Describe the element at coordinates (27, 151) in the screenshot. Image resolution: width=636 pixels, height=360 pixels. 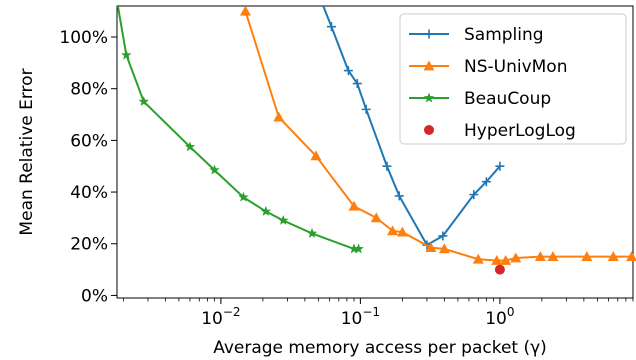
I see `y-axis-label: Mean Relative Error` at that location.